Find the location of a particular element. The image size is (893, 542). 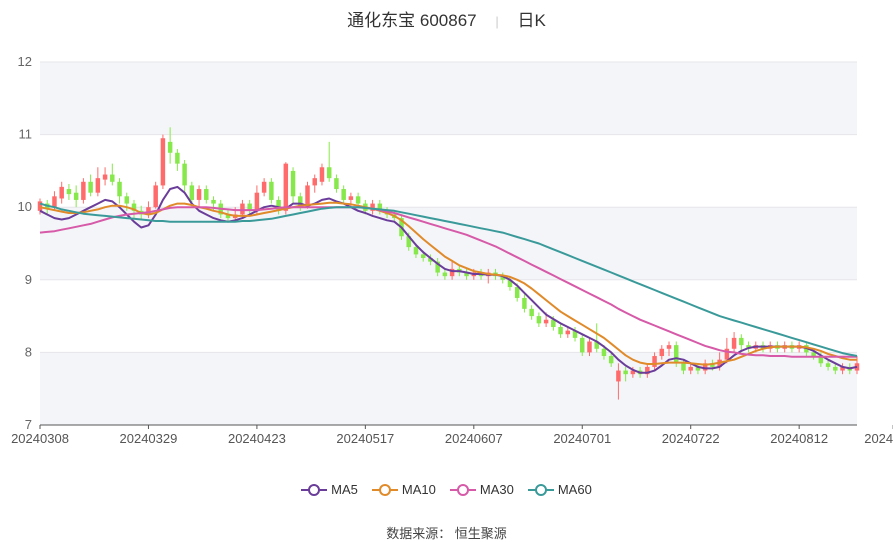

legend-item-ma10: MA10 is located at coordinates (403, 489).